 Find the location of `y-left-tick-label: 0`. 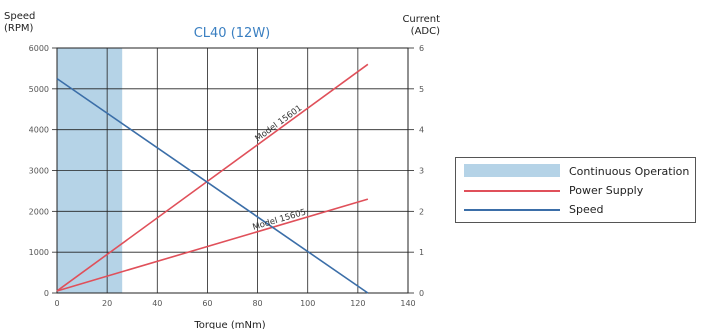

y-left-tick-label: 0 is located at coordinates (46, 293).